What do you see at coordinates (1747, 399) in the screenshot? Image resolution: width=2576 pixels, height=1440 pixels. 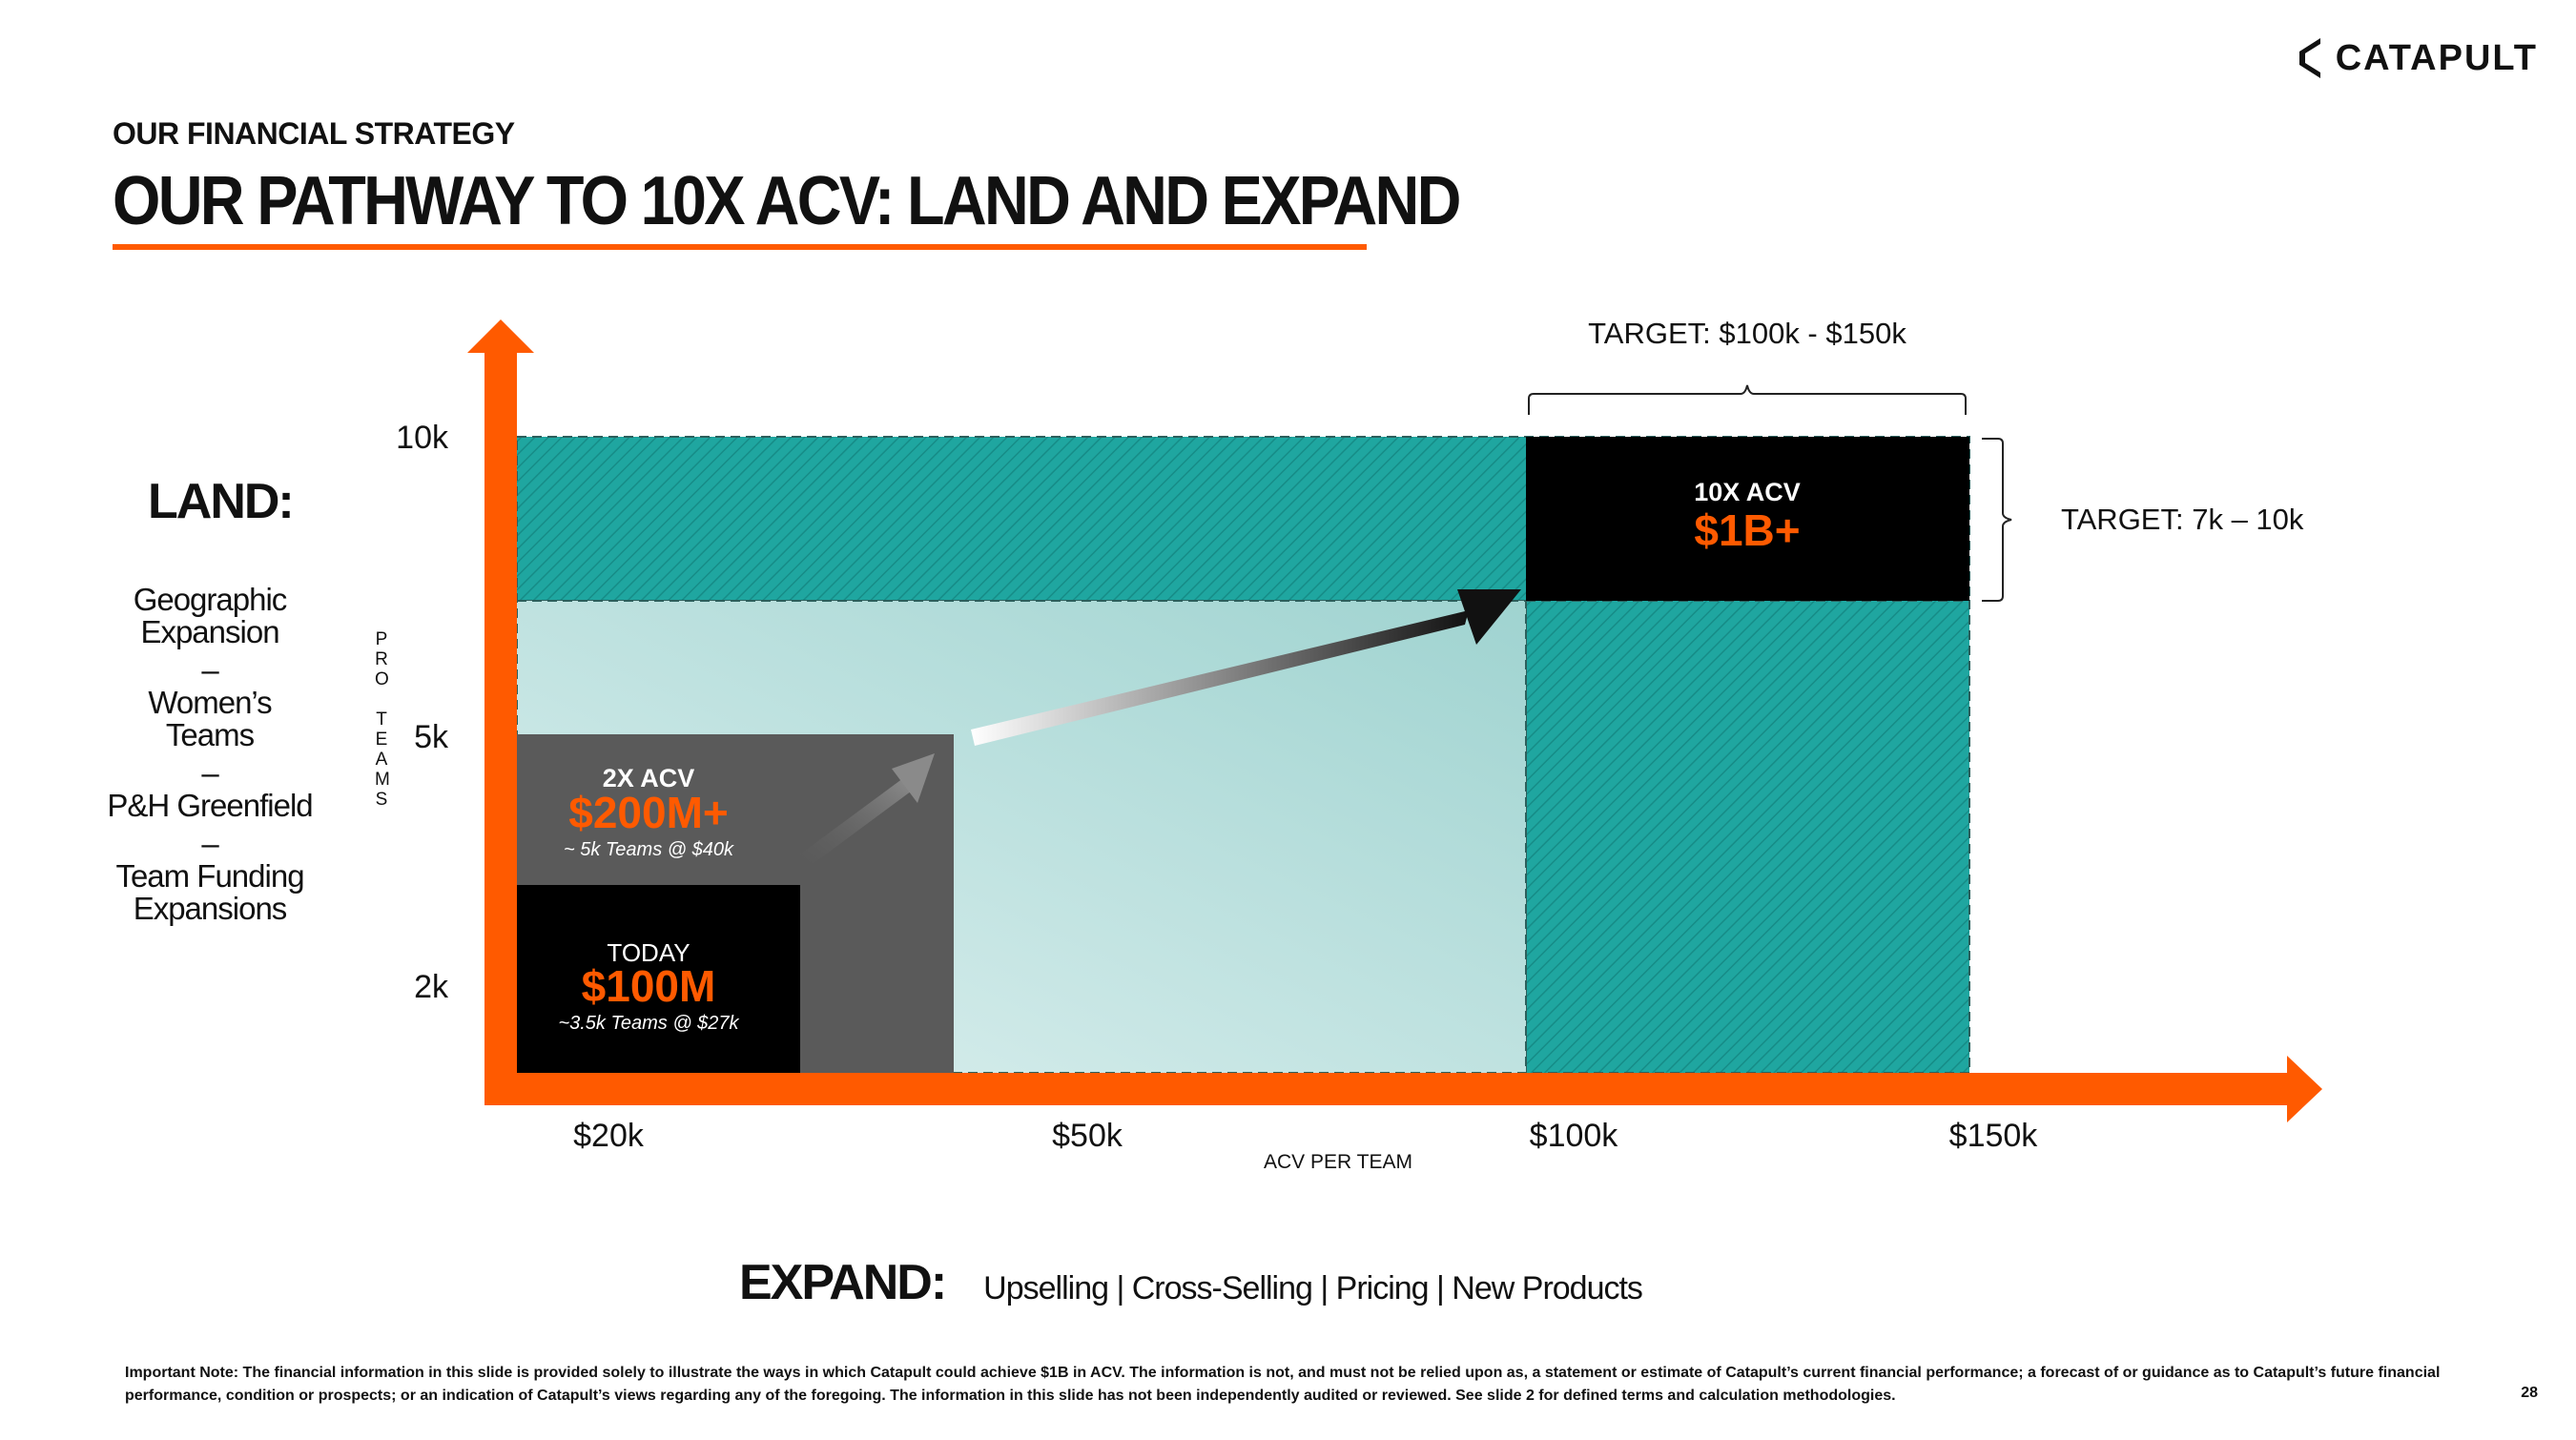 I see `acv-target-bracket` at bounding box center [1747, 399].